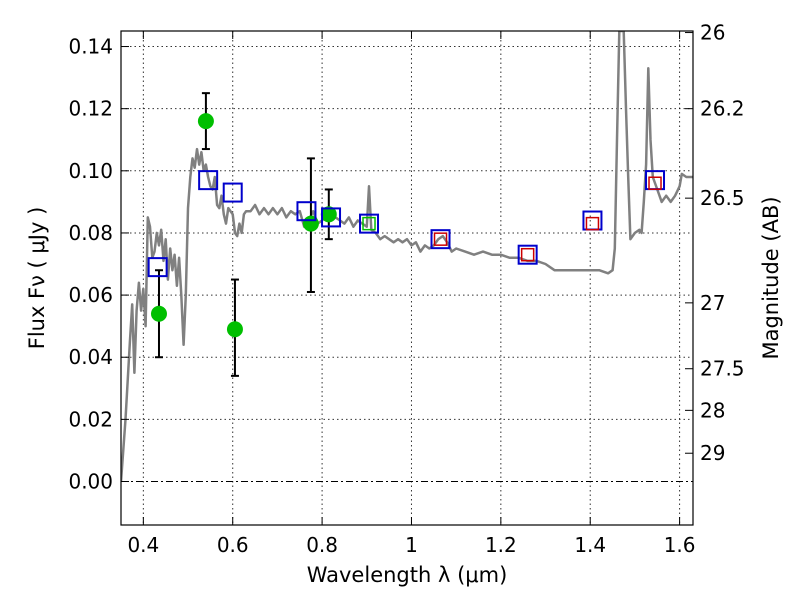 This screenshot has height=600, width=800. I want to click on y2-tick-label: 27, so click(712, 303).